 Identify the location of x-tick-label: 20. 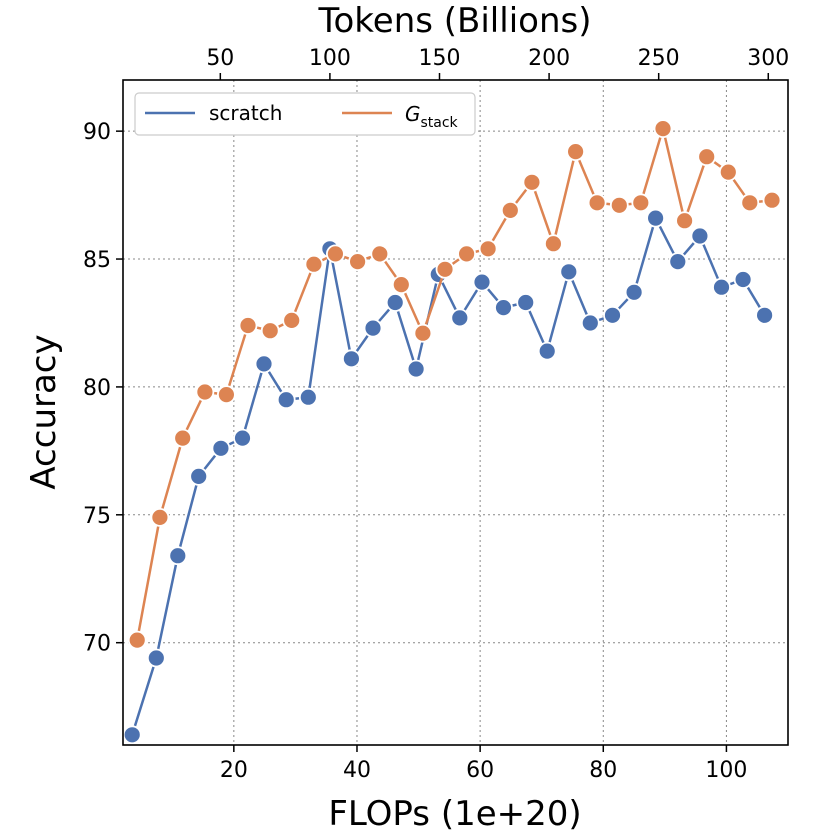
(234, 770).